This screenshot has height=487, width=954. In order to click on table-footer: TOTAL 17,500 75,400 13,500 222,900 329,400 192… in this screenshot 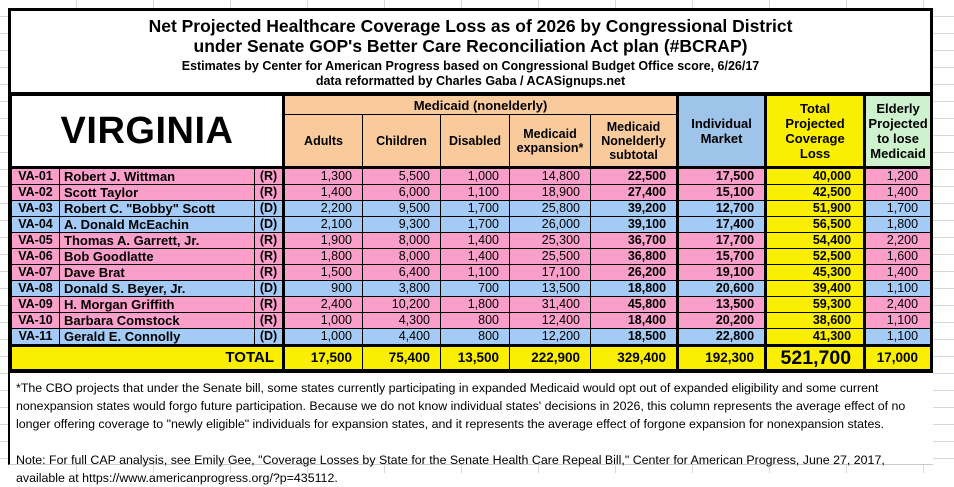, I will do `click(471, 357)`.